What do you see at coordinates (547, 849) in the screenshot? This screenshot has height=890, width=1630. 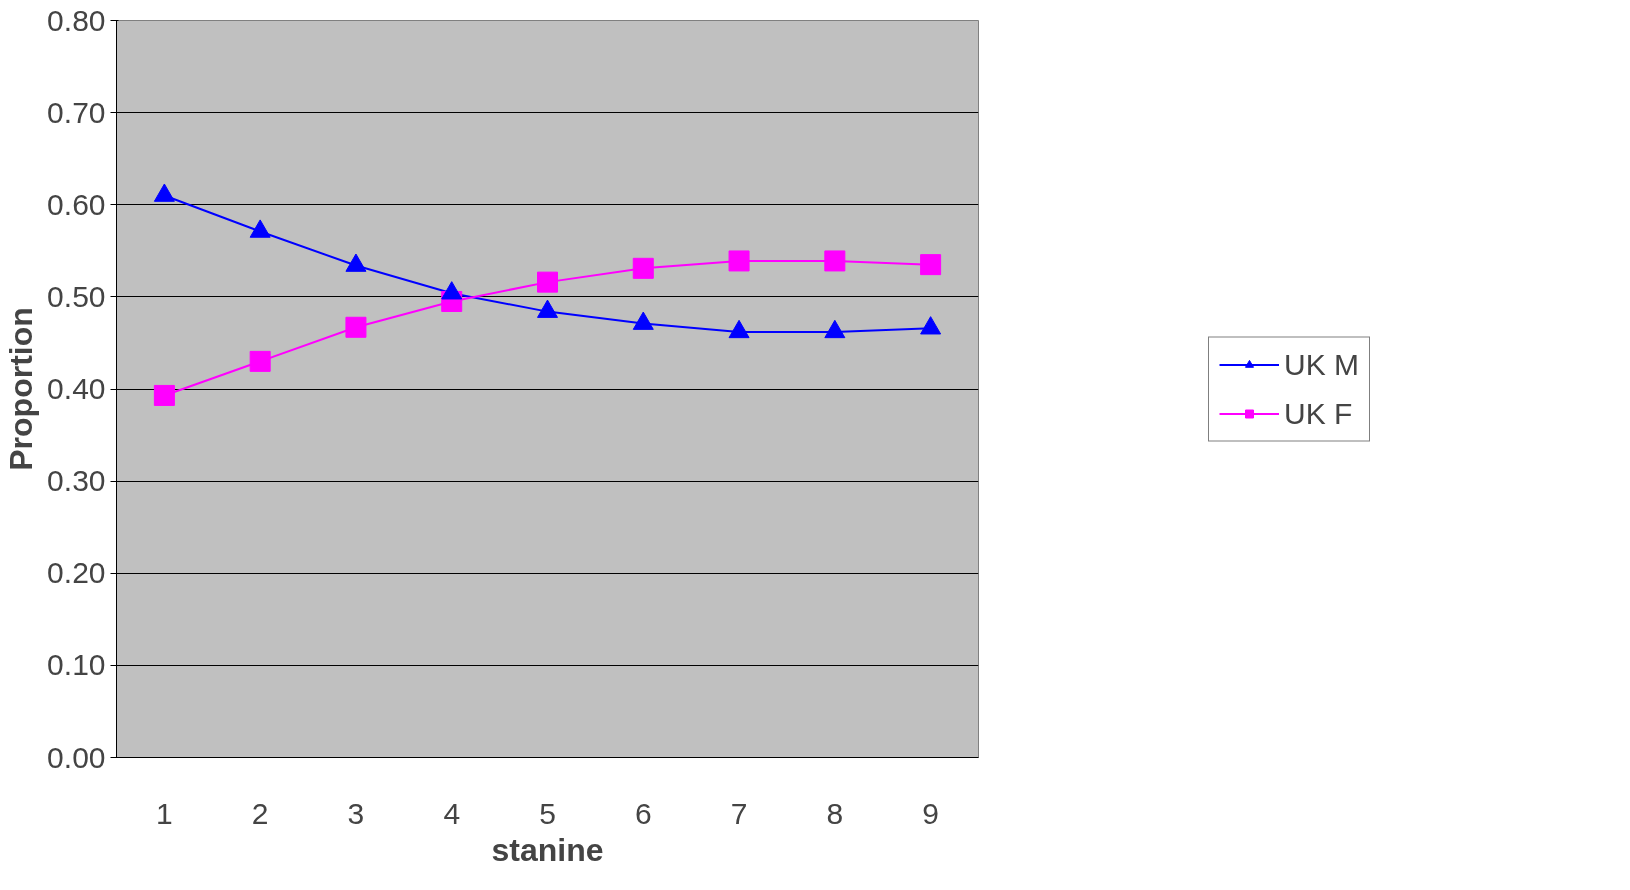 I see `x-axis-title: stanine` at bounding box center [547, 849].